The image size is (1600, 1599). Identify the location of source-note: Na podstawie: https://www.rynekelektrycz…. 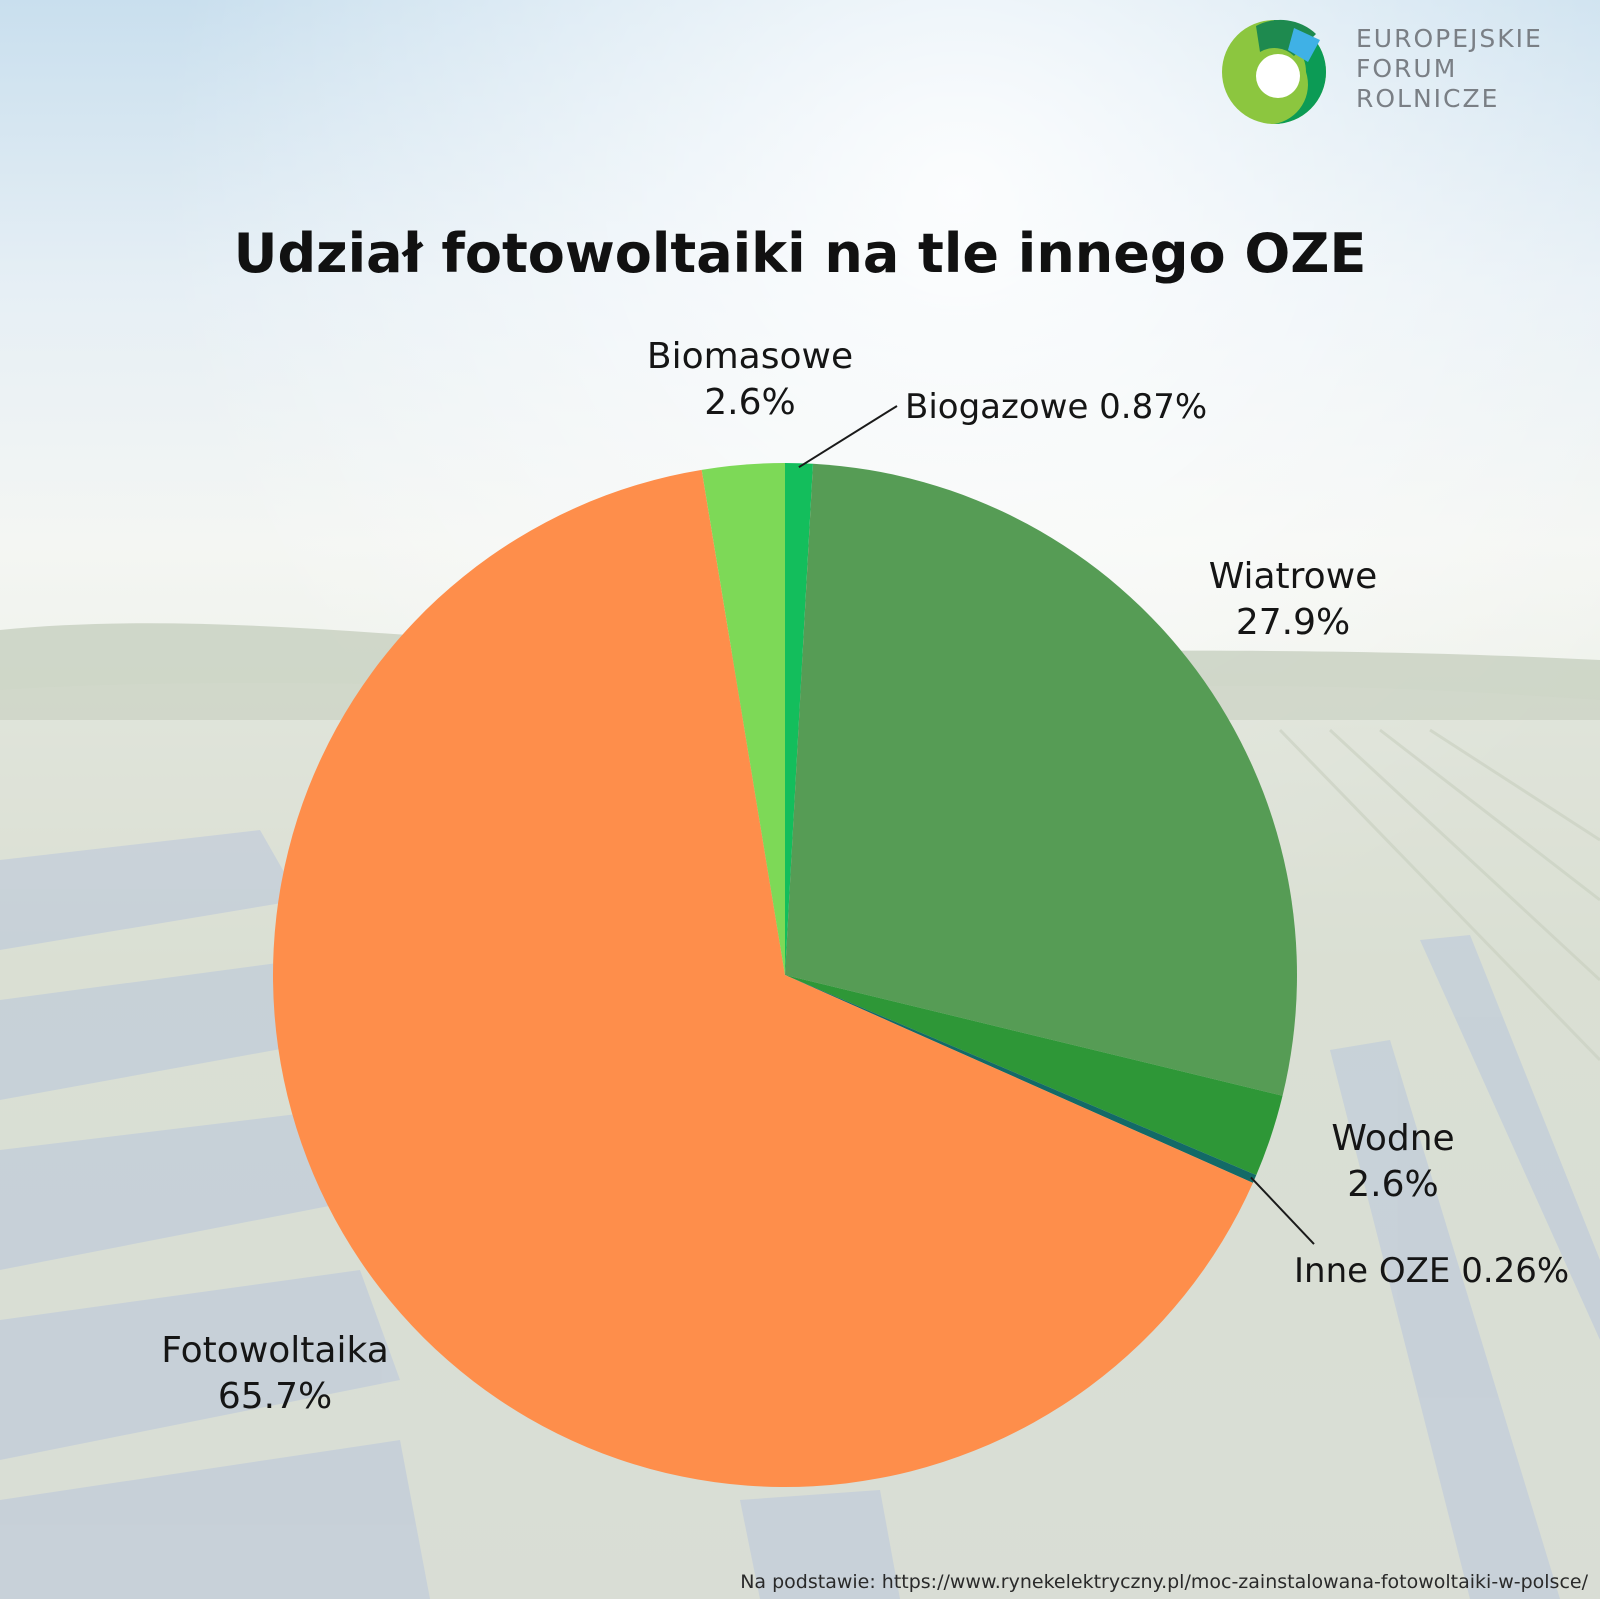
(1164, 1582).